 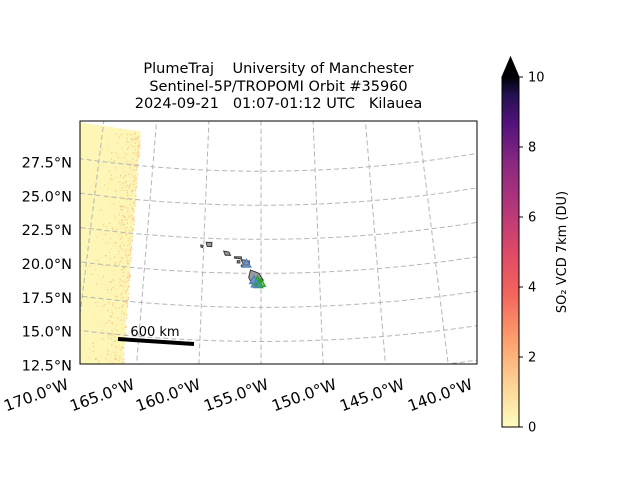 What do you see at coordinates (103, 395) in the screenshot?
I see `lon-tick-label: 165.0°W` at bounding box center [103, 395].